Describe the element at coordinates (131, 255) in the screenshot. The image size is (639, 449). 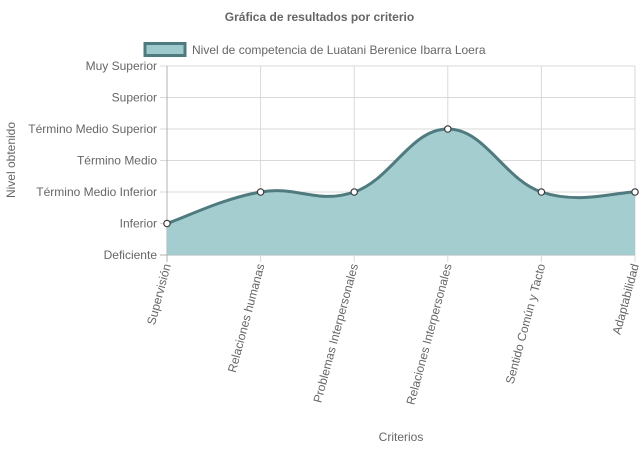
I see `y-tick-label: Deficiente` at that location.